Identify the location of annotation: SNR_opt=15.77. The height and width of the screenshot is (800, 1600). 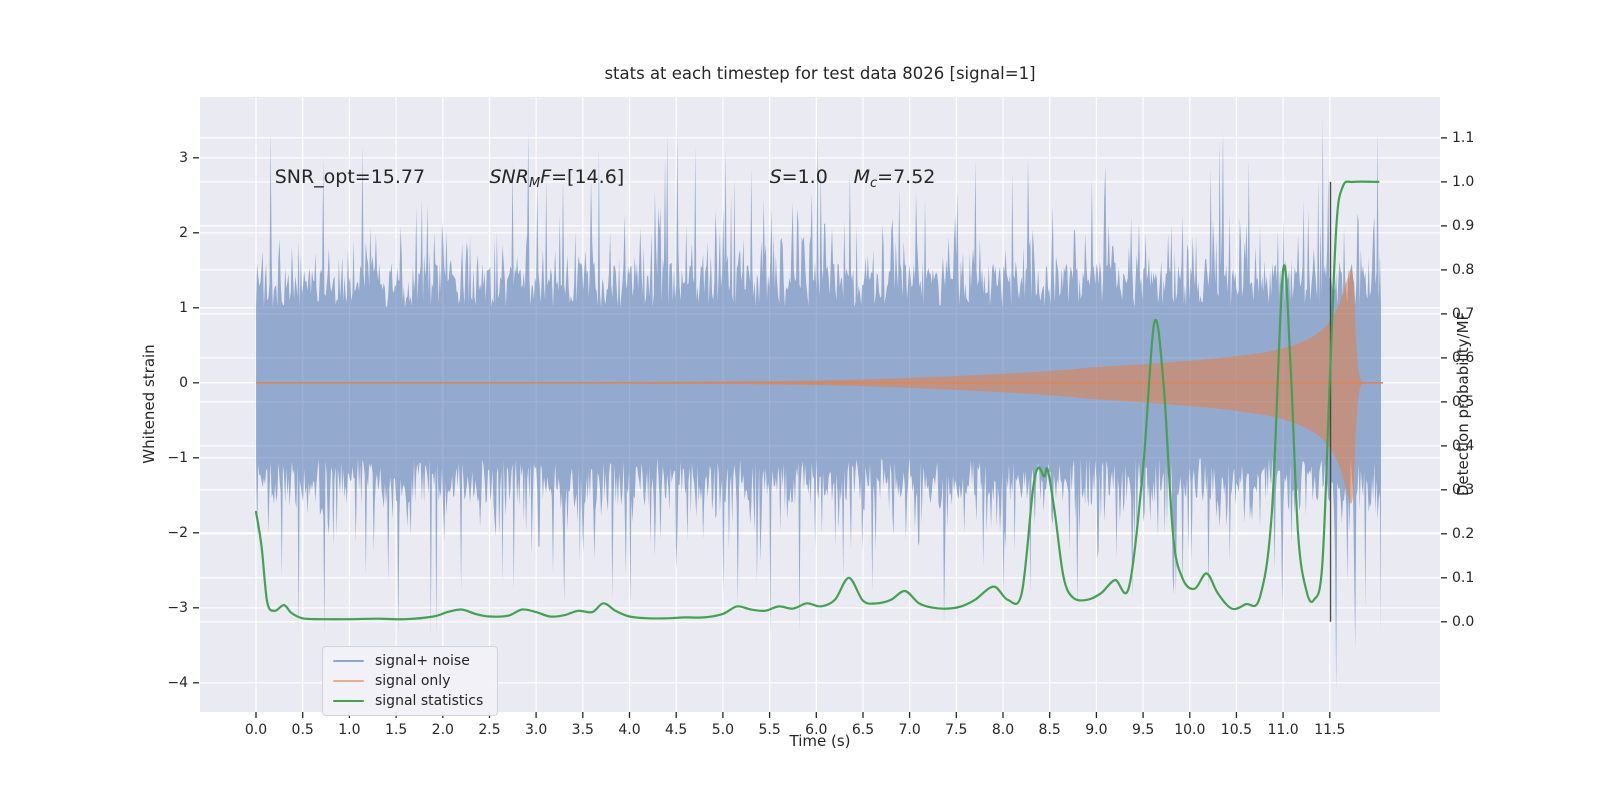
(350, 177).